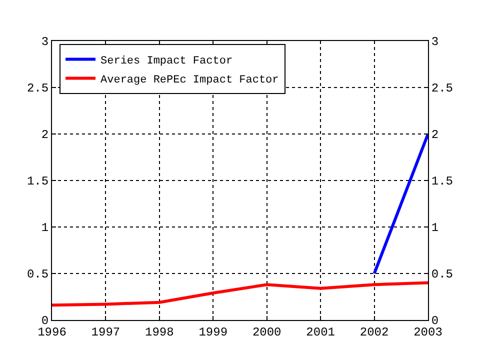  Describe the element at coordinates (374, 332) in the screenshot. I see `x-tick-label: 2002` at that location.